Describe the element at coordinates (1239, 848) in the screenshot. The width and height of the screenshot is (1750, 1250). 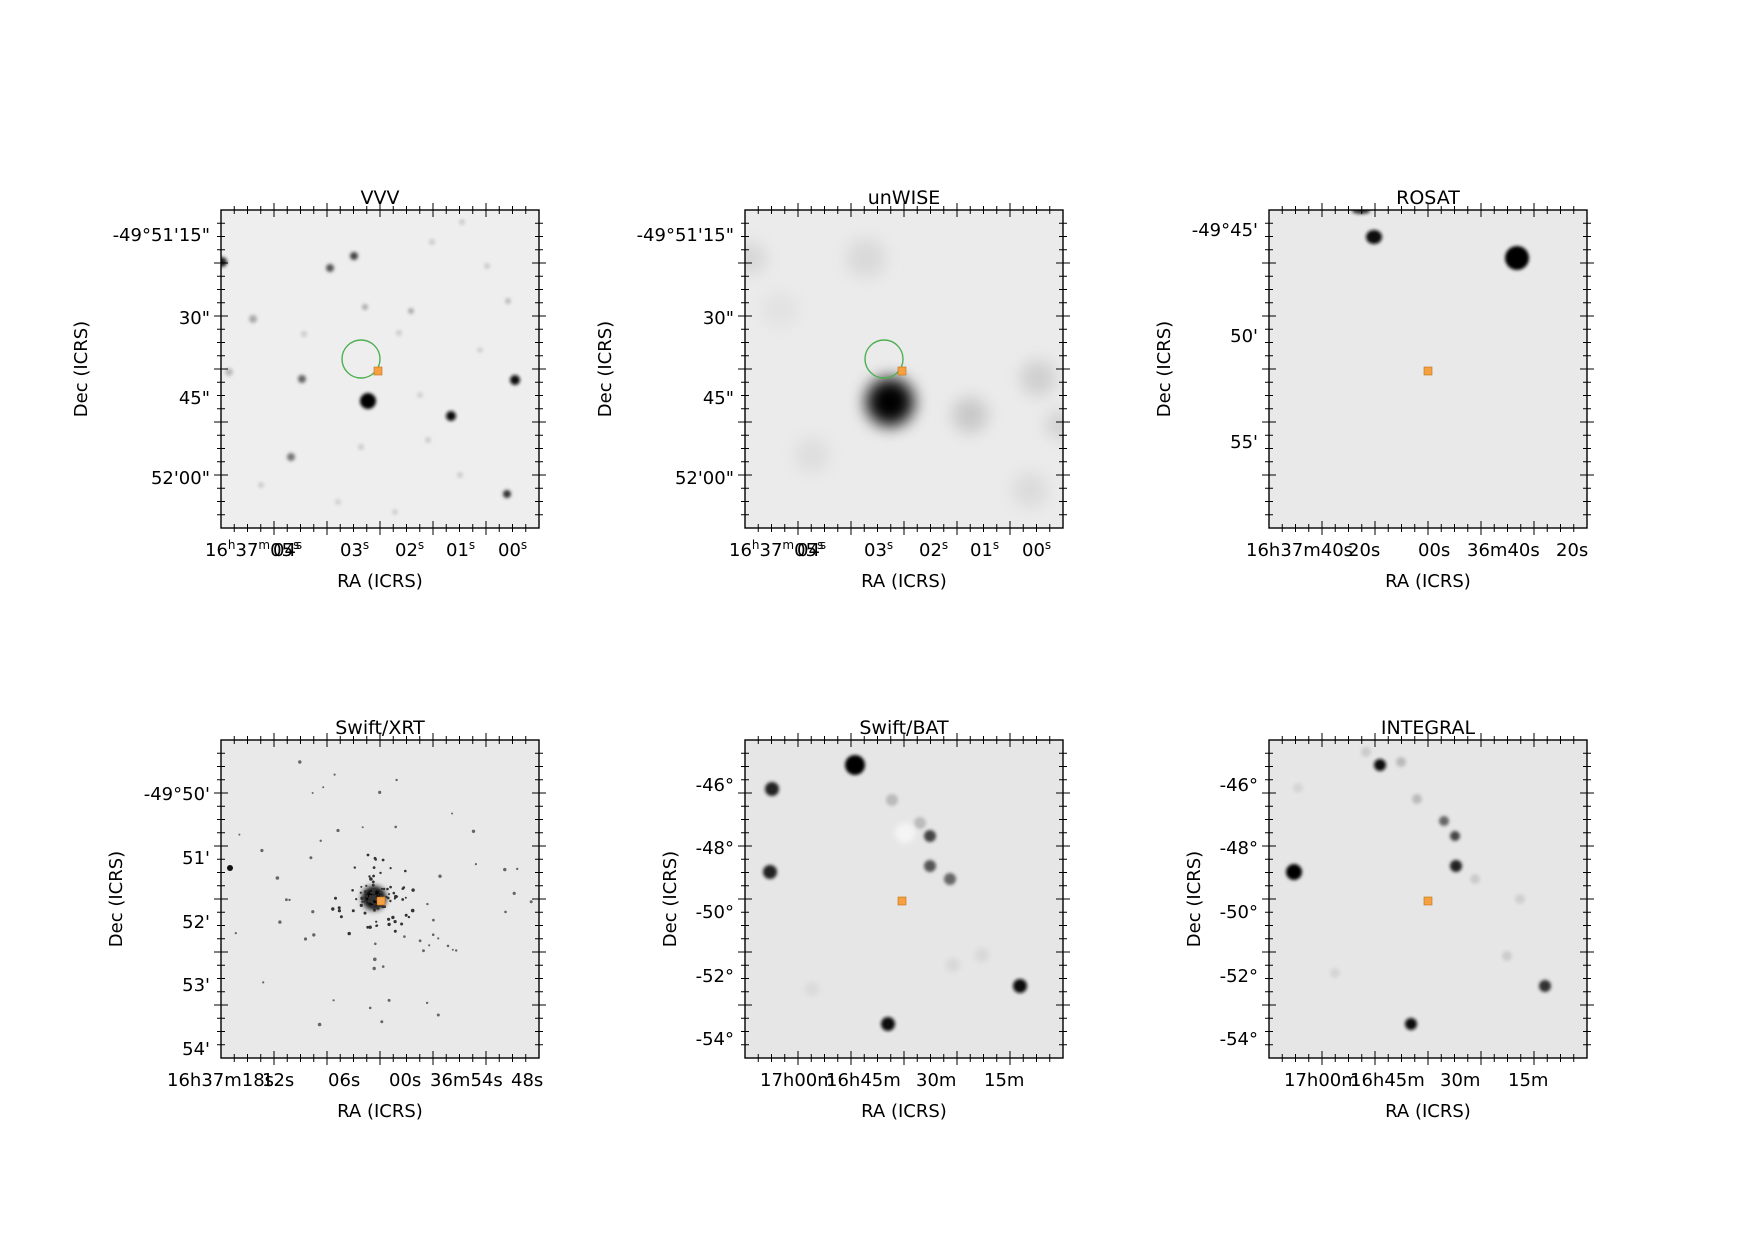
I see `y-tick-label: -48°` at that location.